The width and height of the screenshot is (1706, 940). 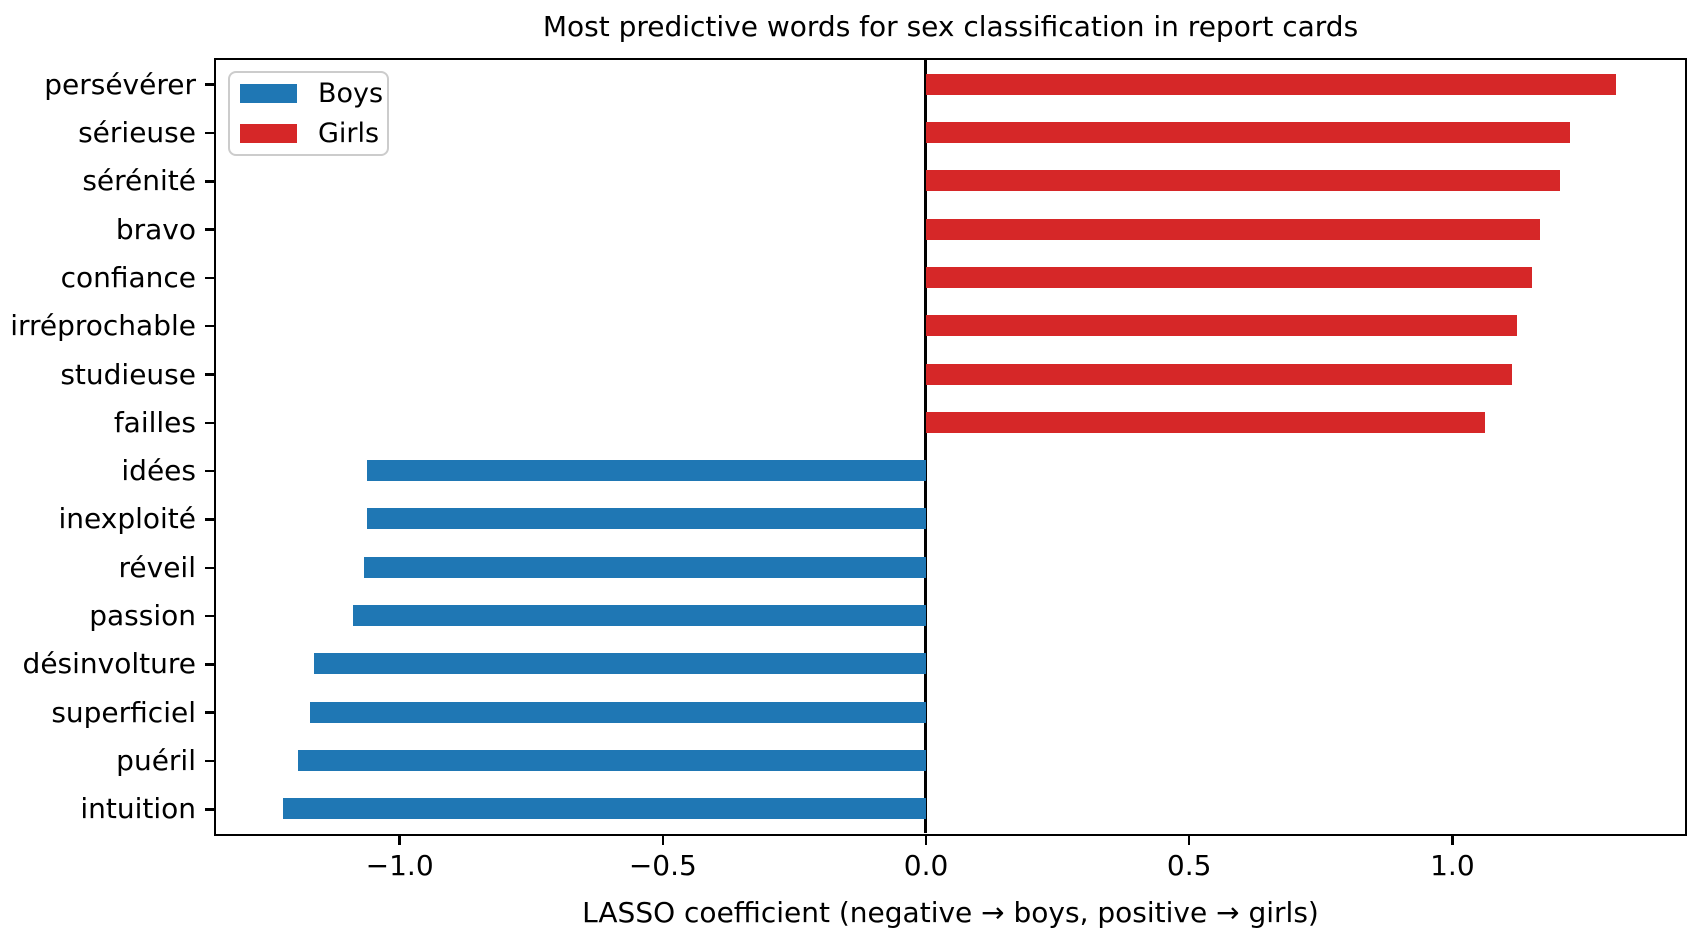 I want to click on y-tick-label: studieuse, so click(x=128, y=374).